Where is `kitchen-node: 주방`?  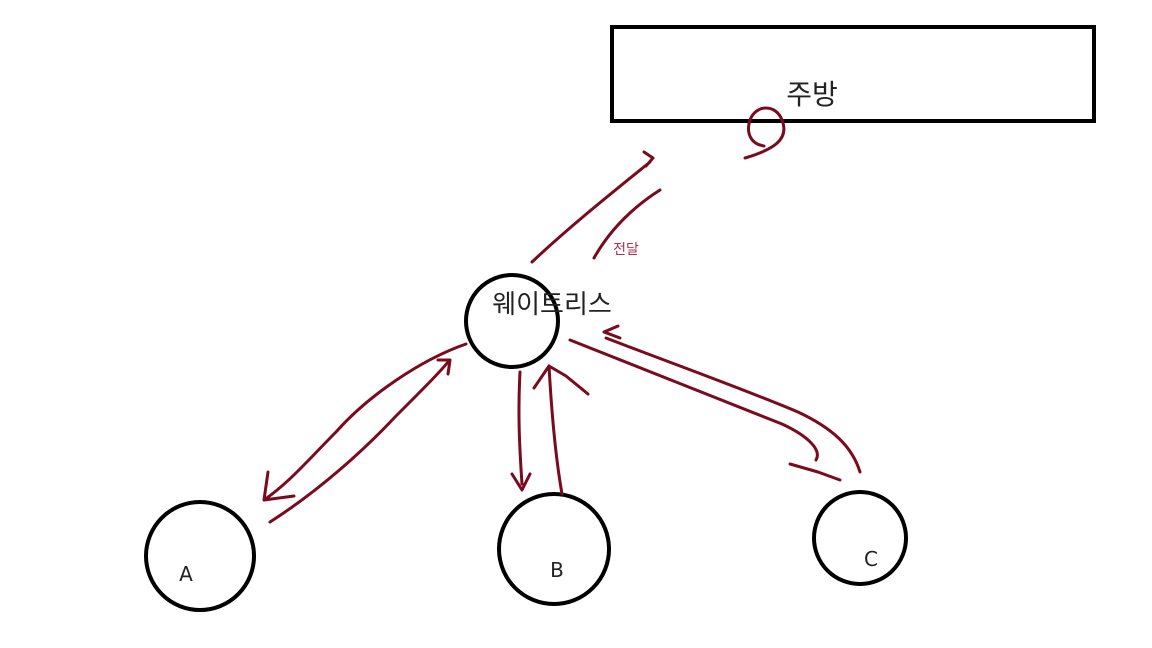
kitchen-node: 주방 is located at coordinates (853, 74).